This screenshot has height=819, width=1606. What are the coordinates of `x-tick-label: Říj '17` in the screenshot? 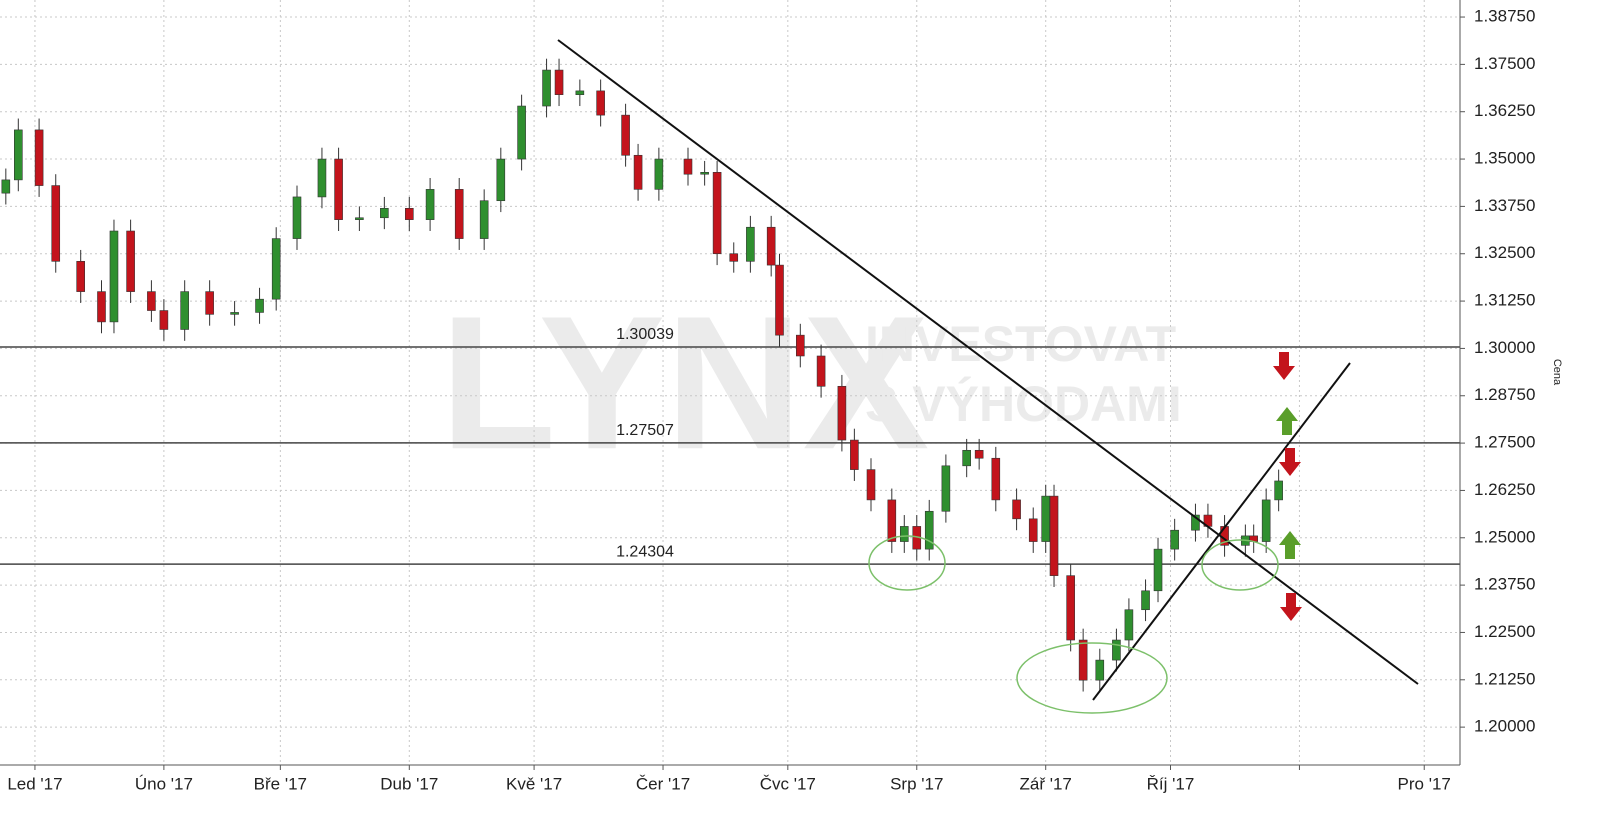 It's located at (1171, 783).